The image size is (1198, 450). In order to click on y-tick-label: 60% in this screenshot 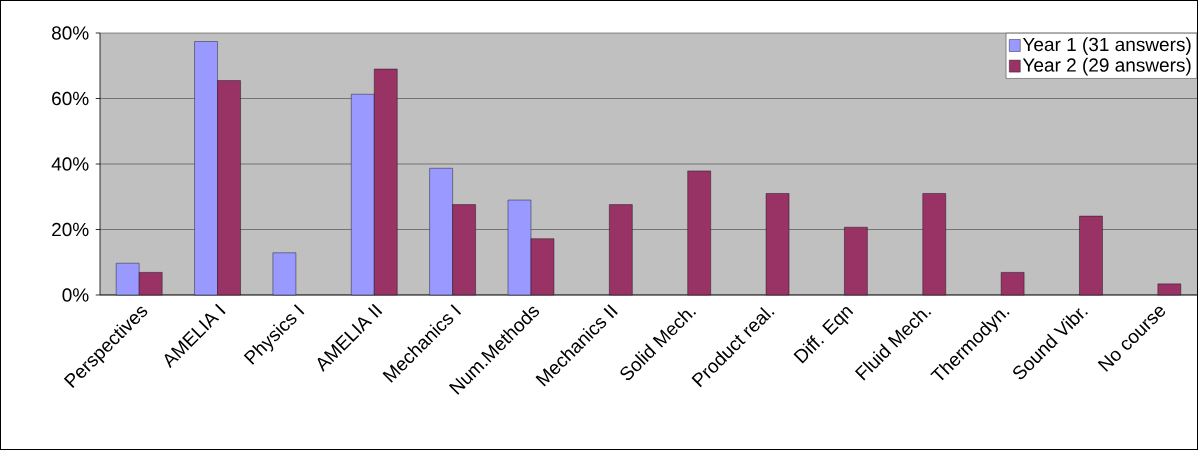, I will do `click(70, 98)`.